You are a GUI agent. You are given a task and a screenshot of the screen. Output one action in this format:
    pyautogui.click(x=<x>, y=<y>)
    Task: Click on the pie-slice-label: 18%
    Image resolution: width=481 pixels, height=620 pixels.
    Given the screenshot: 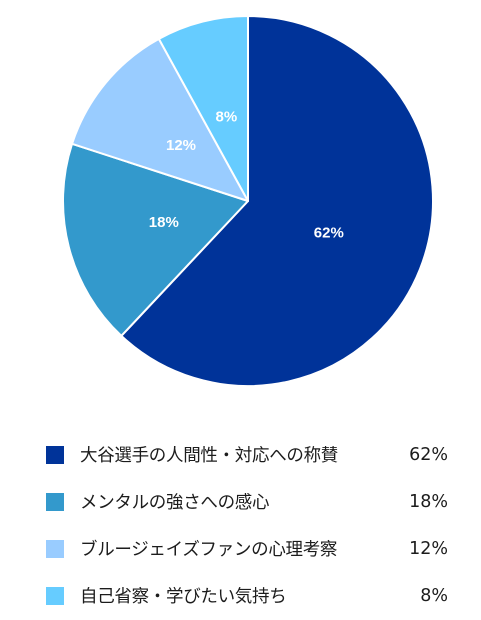 What is the action you would take?
    pyautogui.click(x=164, y=222)
    